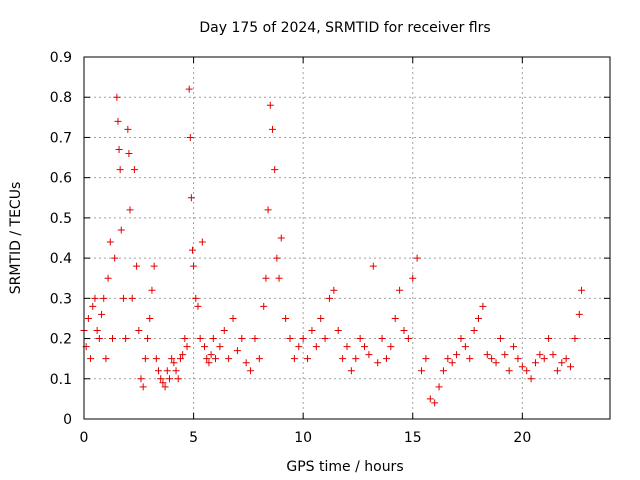  Describe the element at coordinates (61, 219) in the screenshot. I see `y-tick-label: 0.5` at that location.